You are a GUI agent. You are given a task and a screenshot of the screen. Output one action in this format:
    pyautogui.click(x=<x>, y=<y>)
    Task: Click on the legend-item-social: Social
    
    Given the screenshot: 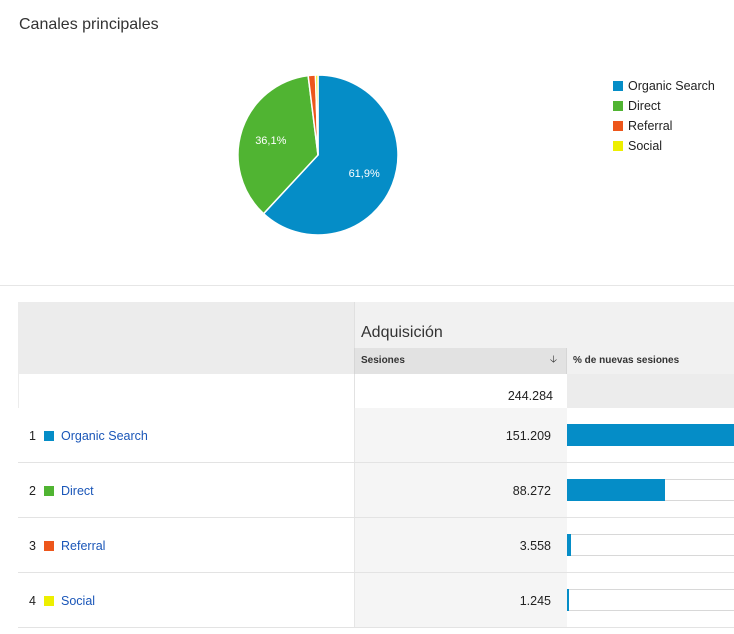 What is the action you would take?
    pyautogui.click(x=664, y=148)
    